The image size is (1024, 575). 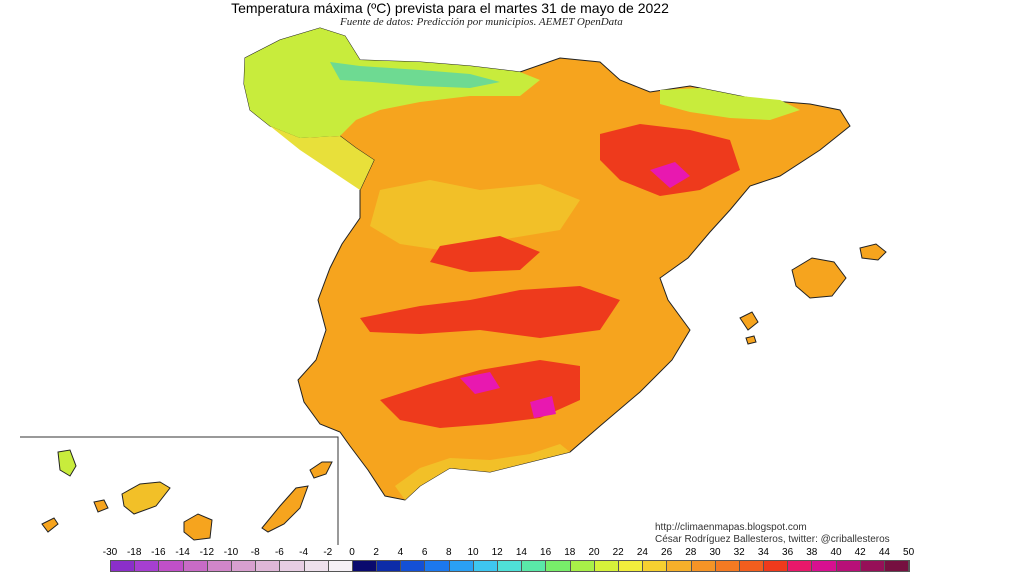 What do you see at coordinates (415, 75) in the screenshot?
I see `cantabrian-cold-zone` at bounding box center [415, 75].